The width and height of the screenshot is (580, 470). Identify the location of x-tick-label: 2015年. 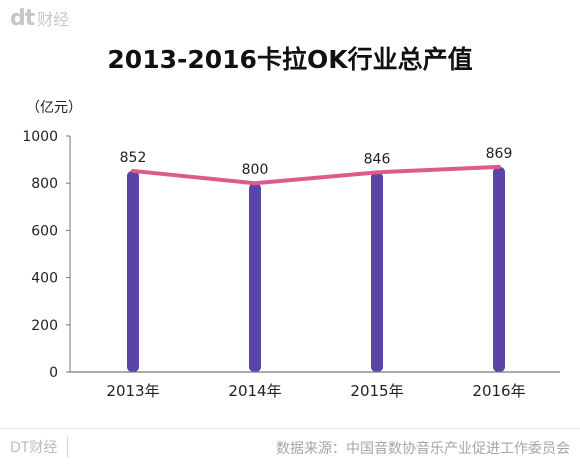
(376, 391).